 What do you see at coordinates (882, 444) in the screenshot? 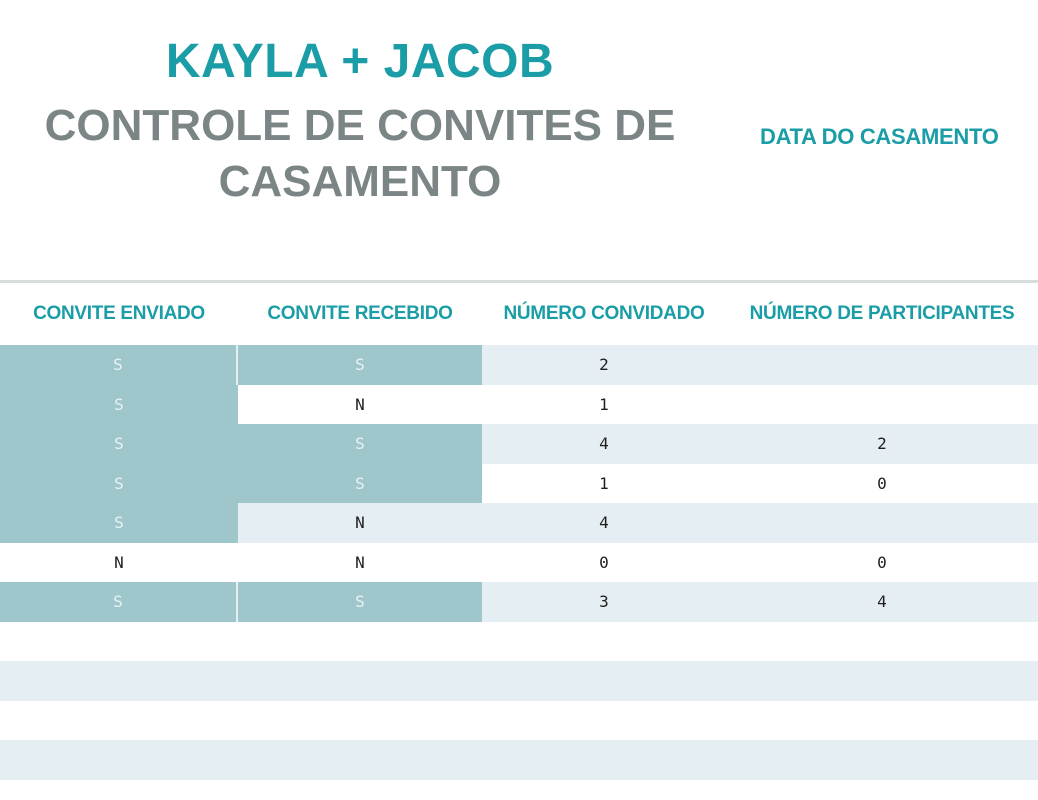
I see `cell-numero-participantes: 2` at bounding box center [882, 444].